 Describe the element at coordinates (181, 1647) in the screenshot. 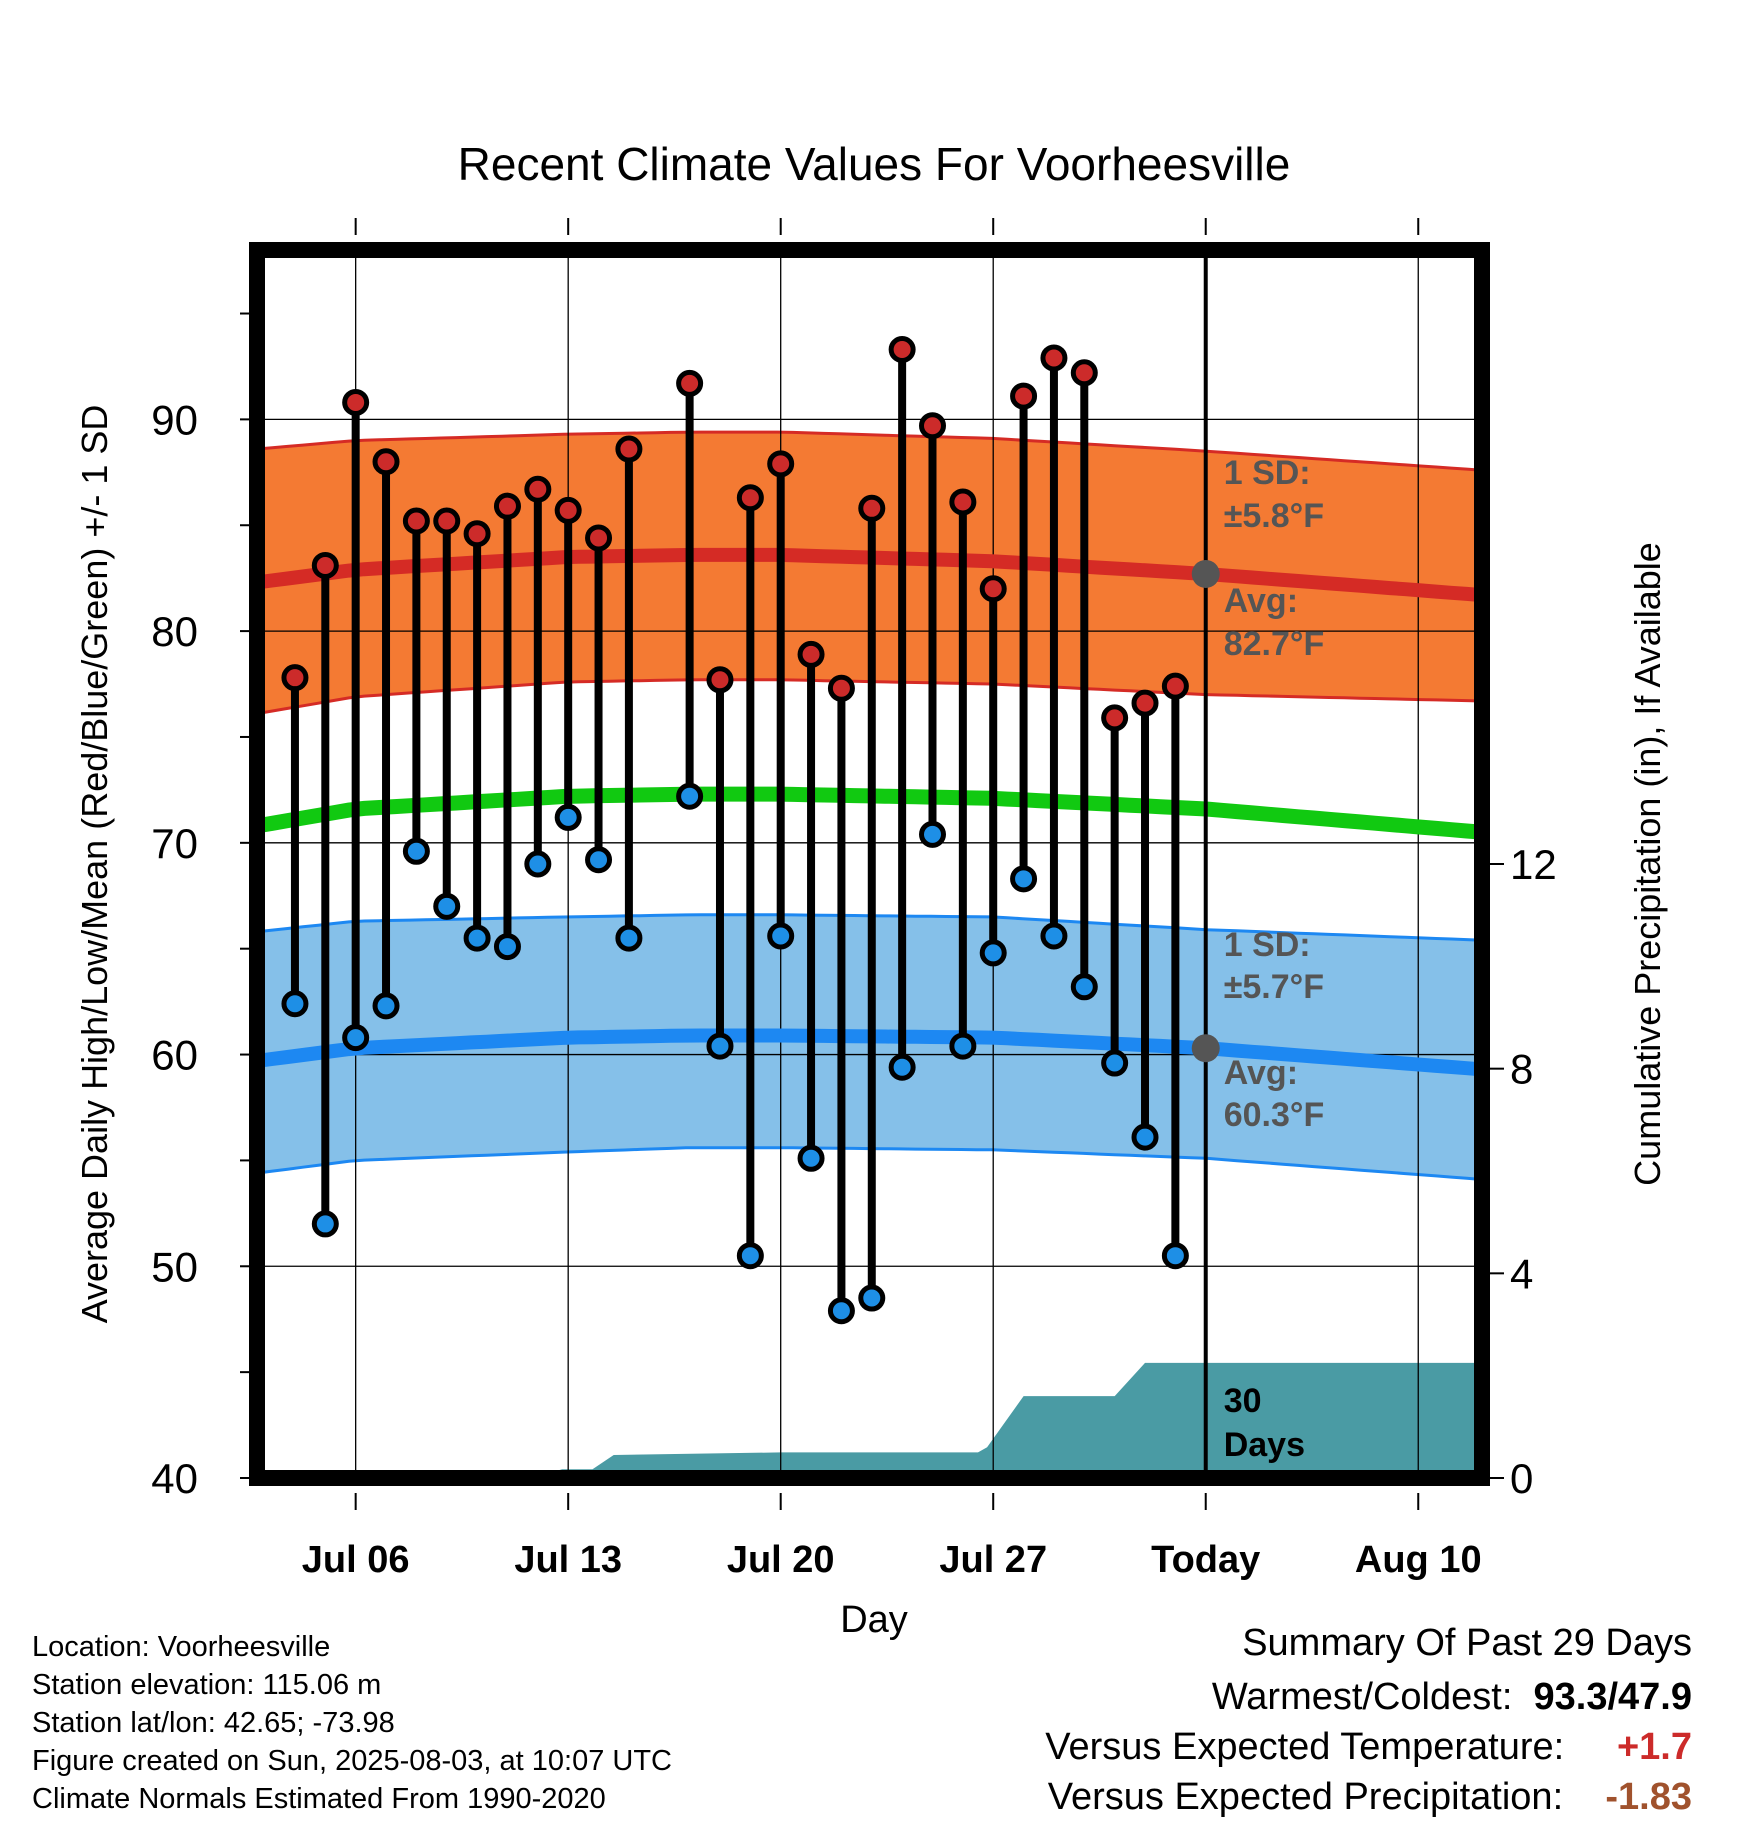

I see `footer-location: Location: Voorheesville` at that location.